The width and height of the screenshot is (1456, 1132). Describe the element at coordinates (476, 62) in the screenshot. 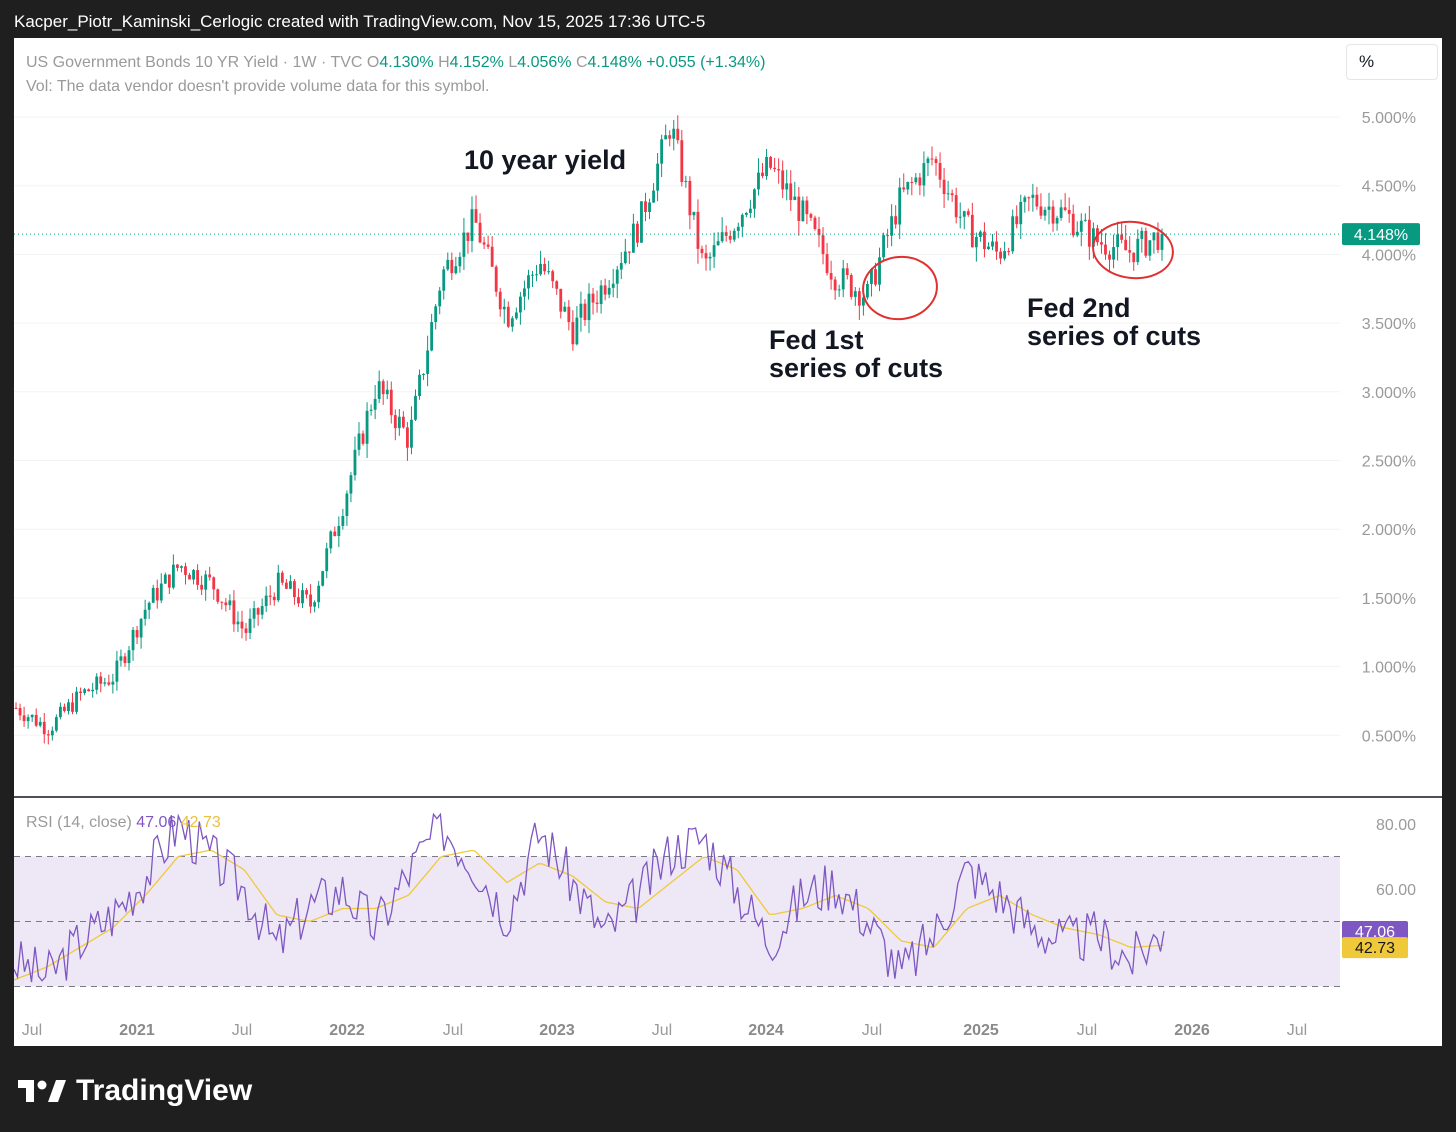

I see `high-value: 4.152%` at that location.